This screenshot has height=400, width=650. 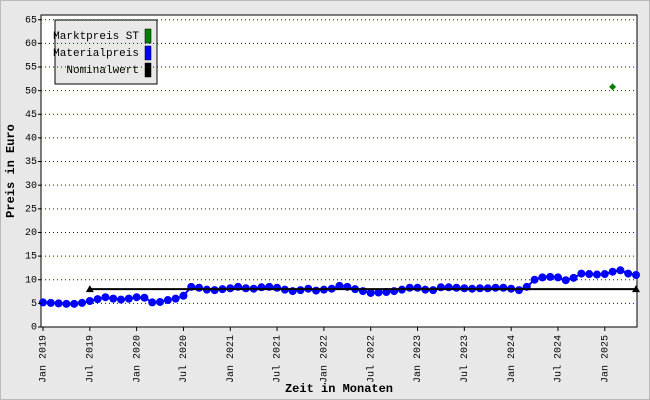 I want to click on x-tick-label: Jan 2021, so click(x=231, y=359).